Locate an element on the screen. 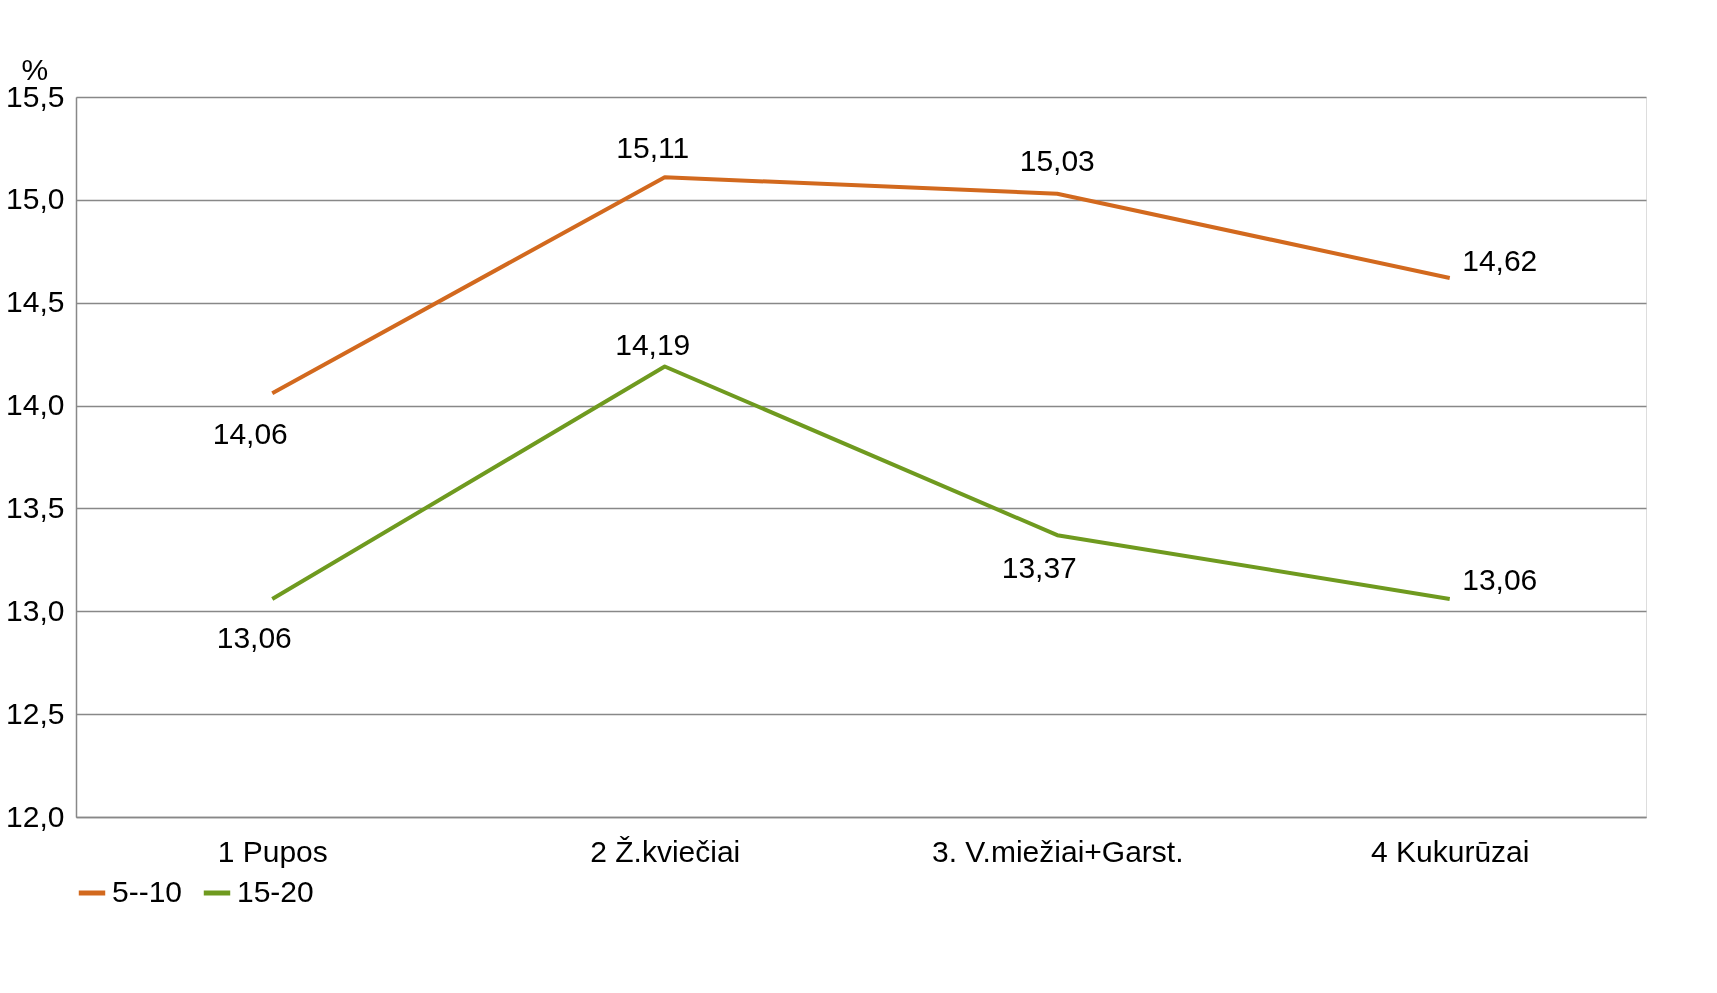 The height and width of the screenshot is (993, 1717). y-tick-label: 15,0 is located at coordinates (35, 199).